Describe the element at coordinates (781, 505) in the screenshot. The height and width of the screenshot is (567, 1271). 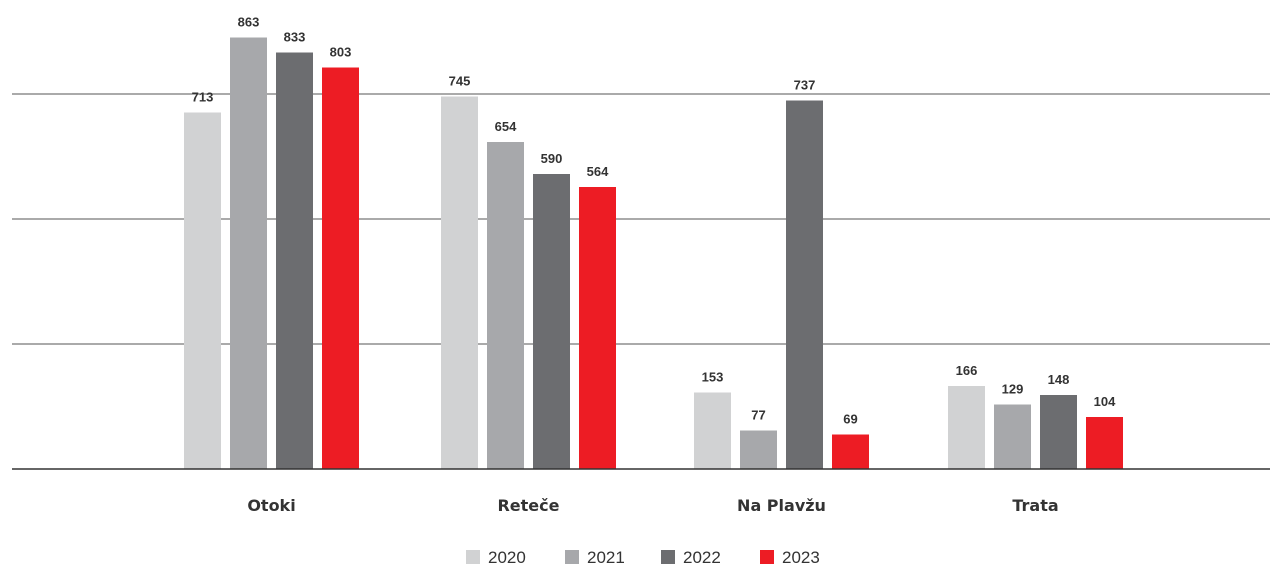
I see `category-label: Na Plavžu` at that location.